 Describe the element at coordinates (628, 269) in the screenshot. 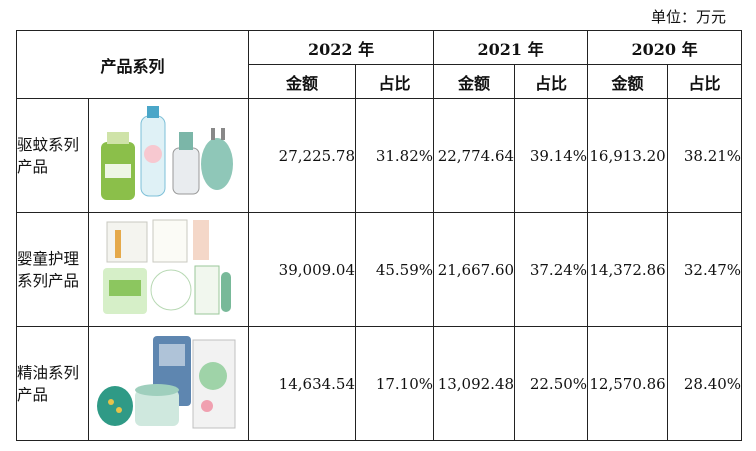

I see `amount-2020: 14,372.86` at that location.